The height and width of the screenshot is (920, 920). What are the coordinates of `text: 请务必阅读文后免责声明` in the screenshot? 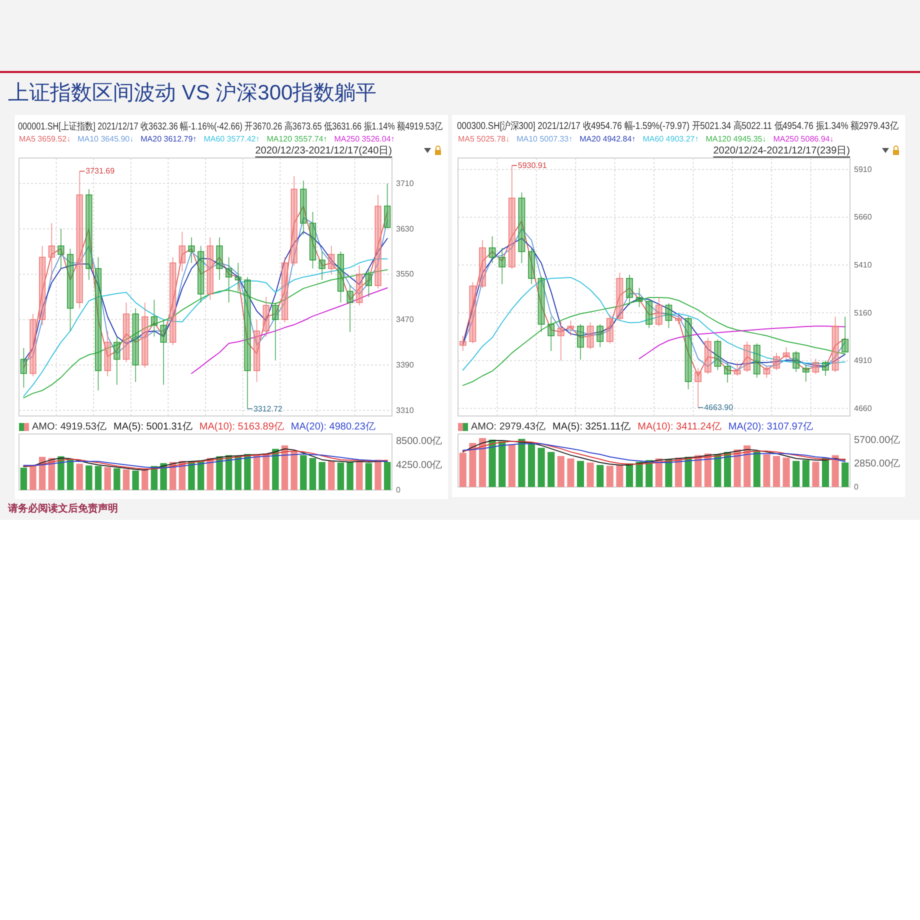 It's located at (62, 508).